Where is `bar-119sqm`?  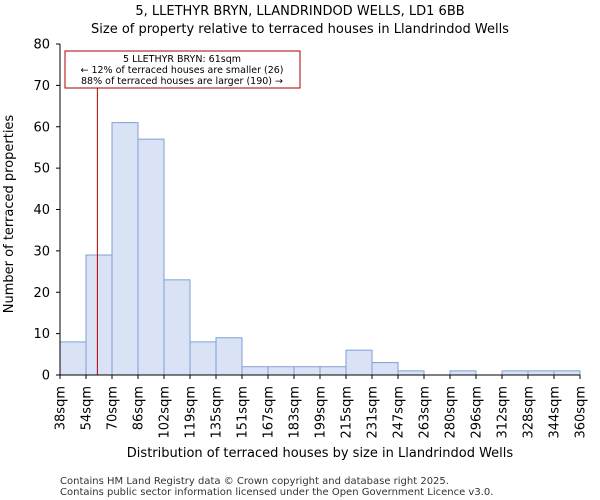 bar-119sqm is located at coordinates (203, 358).